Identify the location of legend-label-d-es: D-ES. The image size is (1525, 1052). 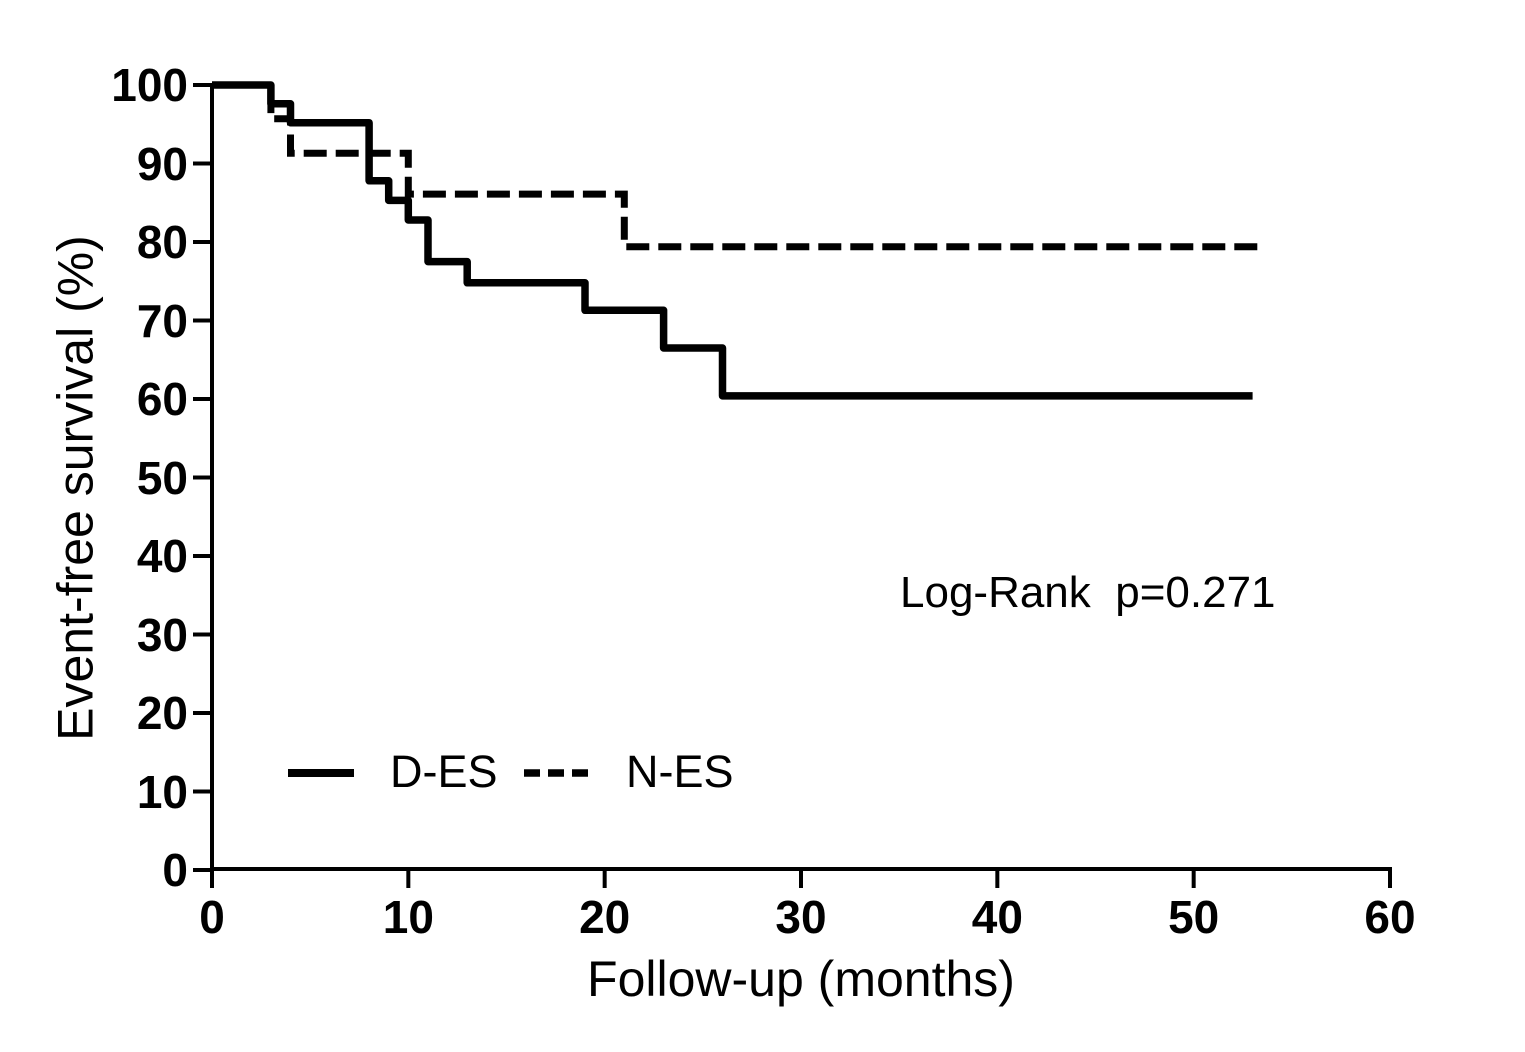
(444, 771).